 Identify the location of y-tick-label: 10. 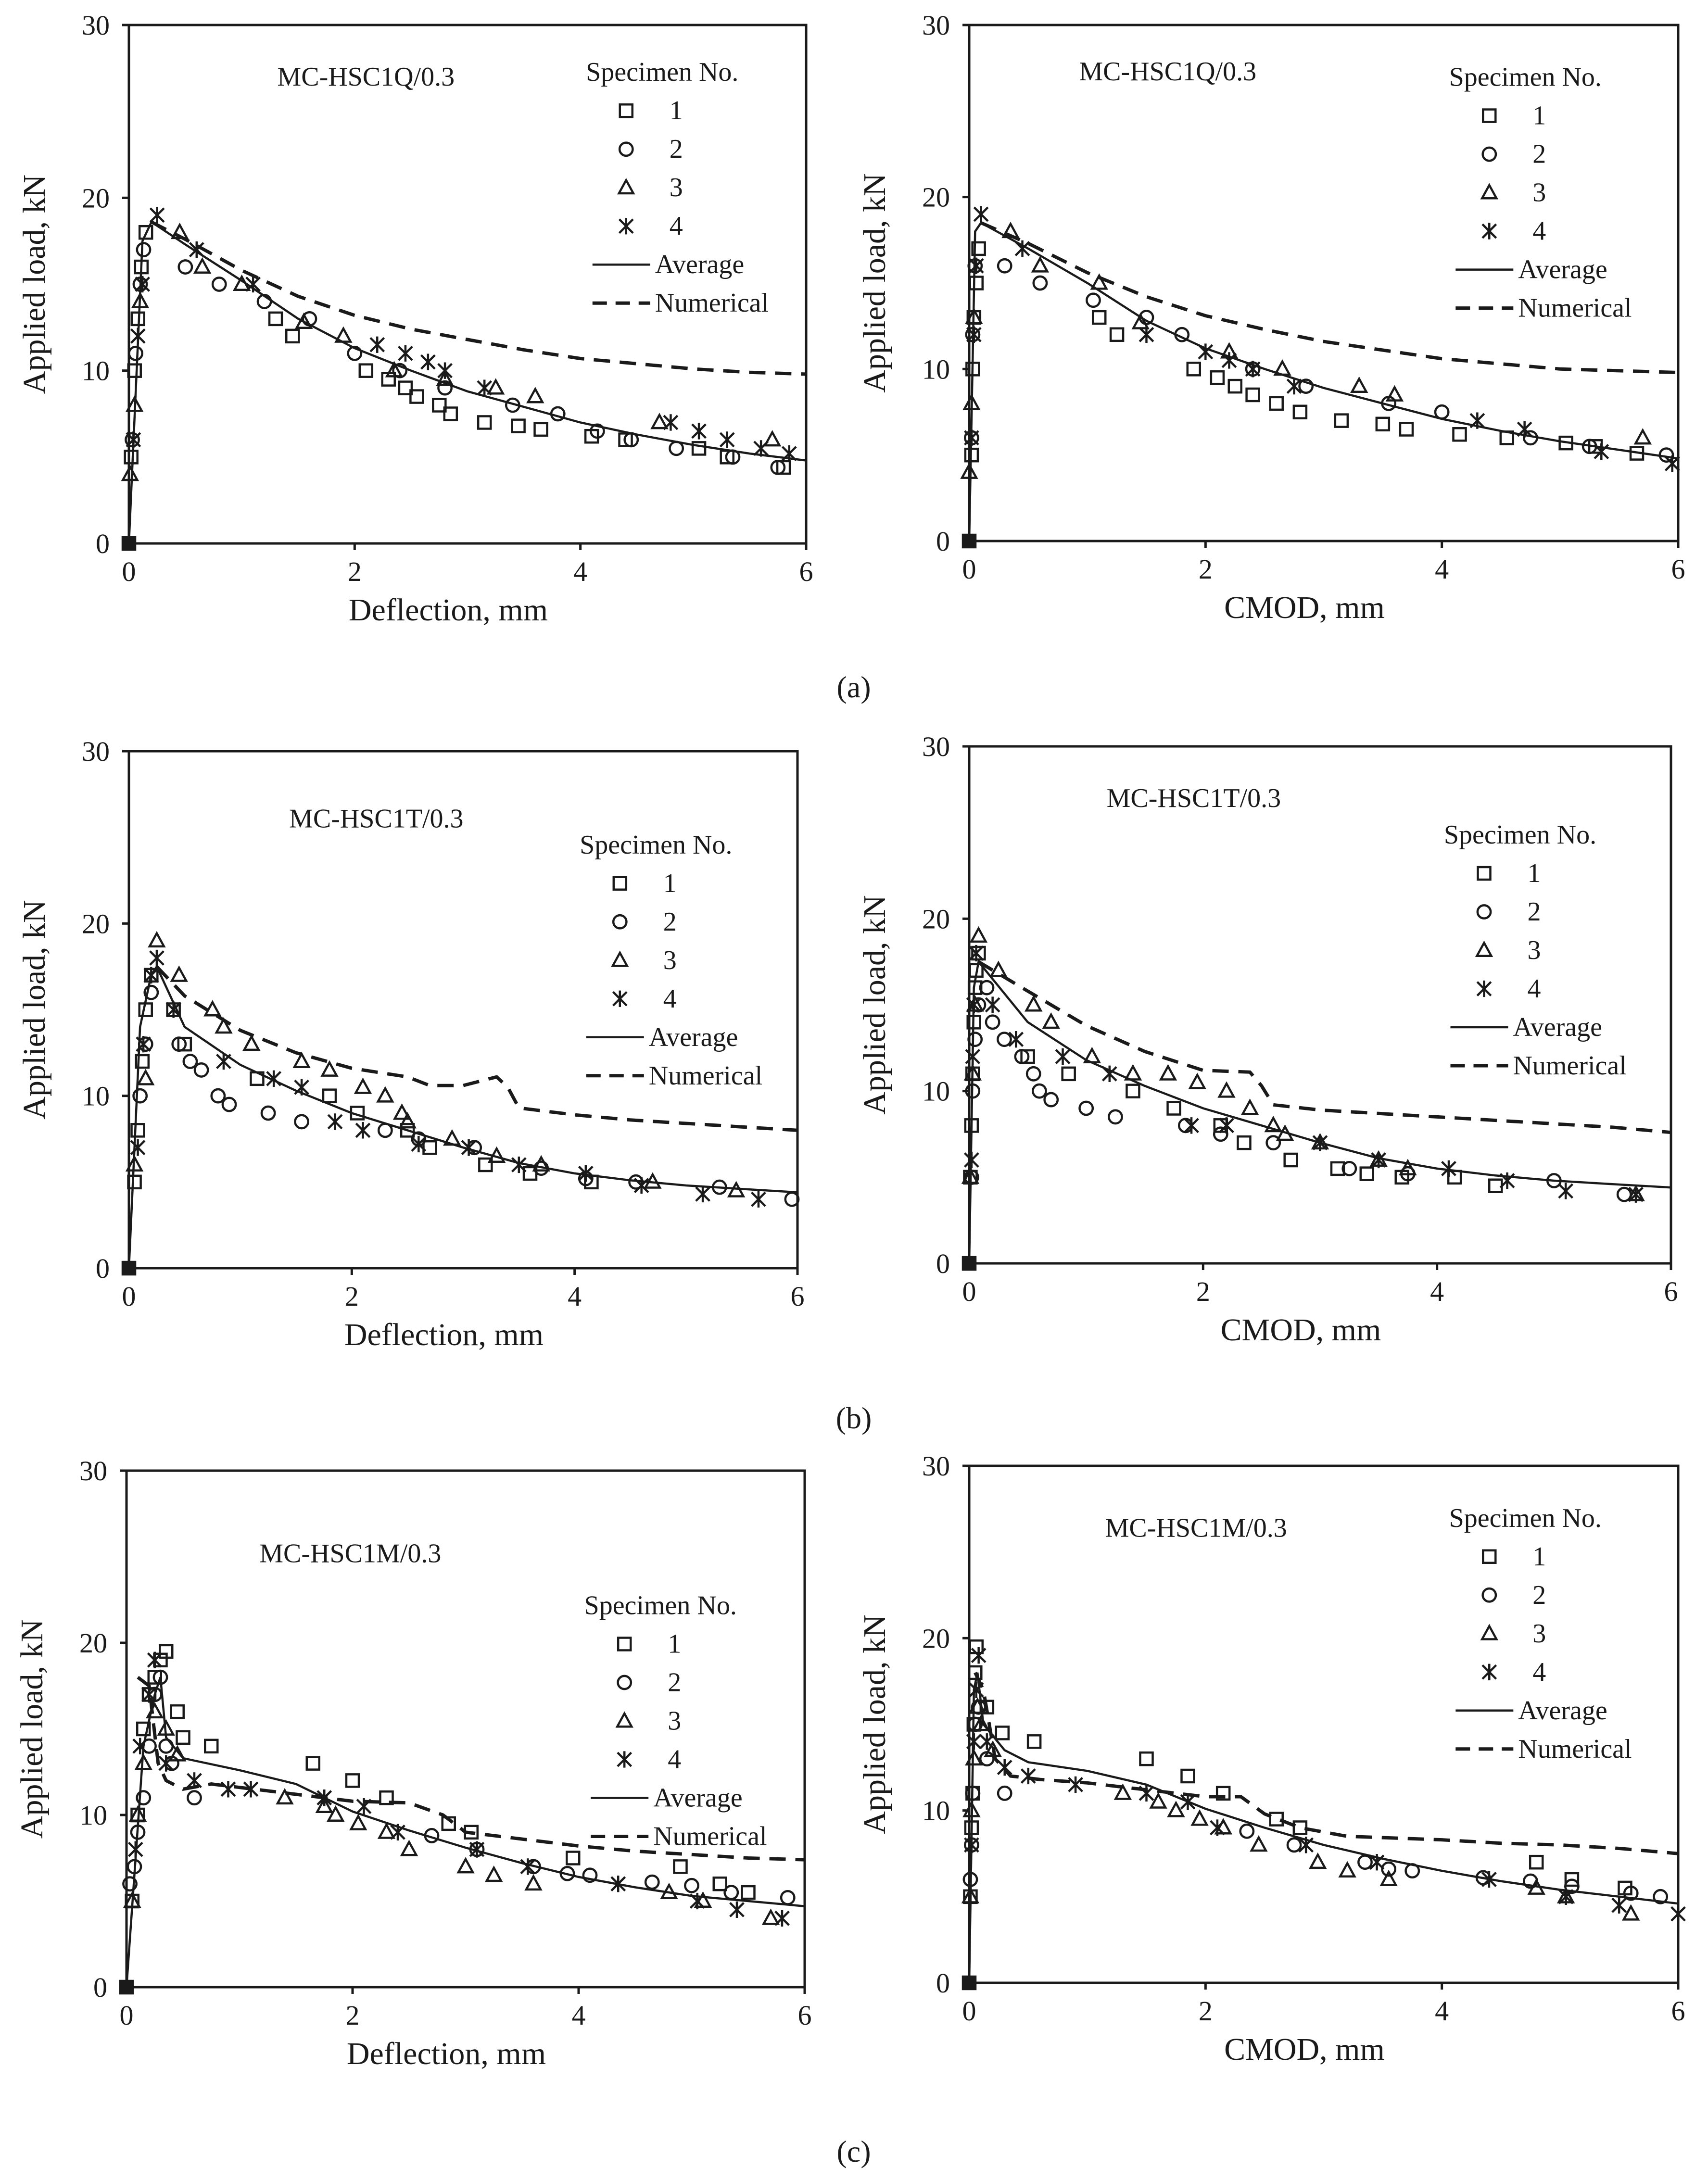
(96, 371).